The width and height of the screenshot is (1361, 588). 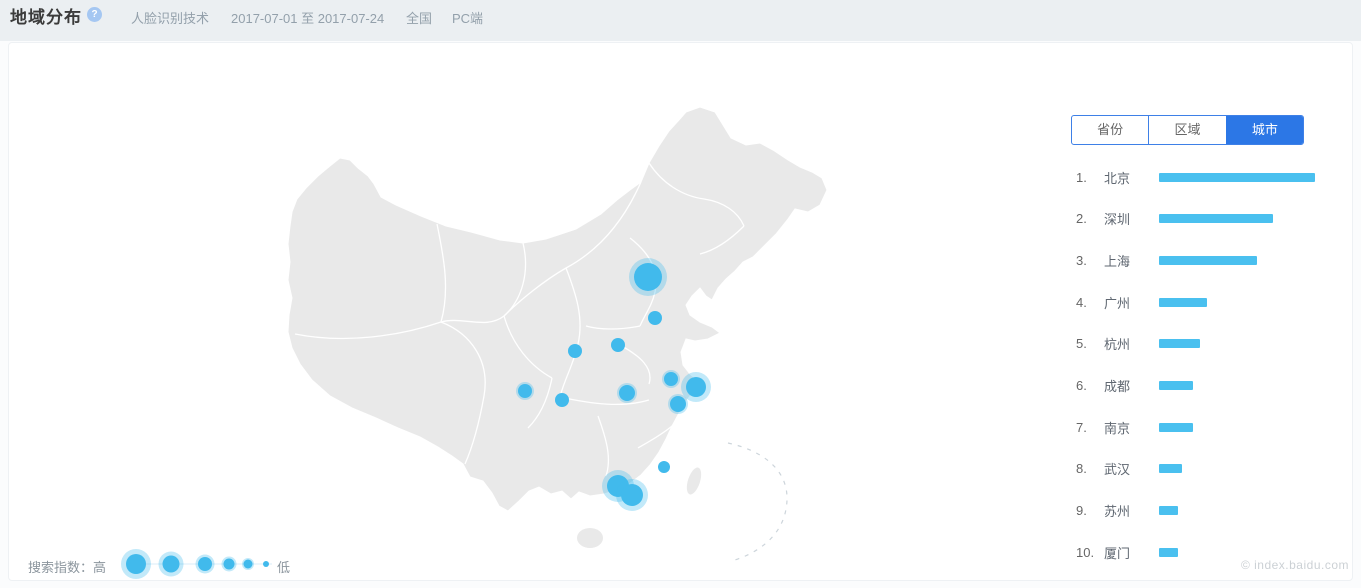 What do you see at coordinates (1117, 512) in the screenshot?
I see `city-name: 苏州` at bounding box center [1117, 512].